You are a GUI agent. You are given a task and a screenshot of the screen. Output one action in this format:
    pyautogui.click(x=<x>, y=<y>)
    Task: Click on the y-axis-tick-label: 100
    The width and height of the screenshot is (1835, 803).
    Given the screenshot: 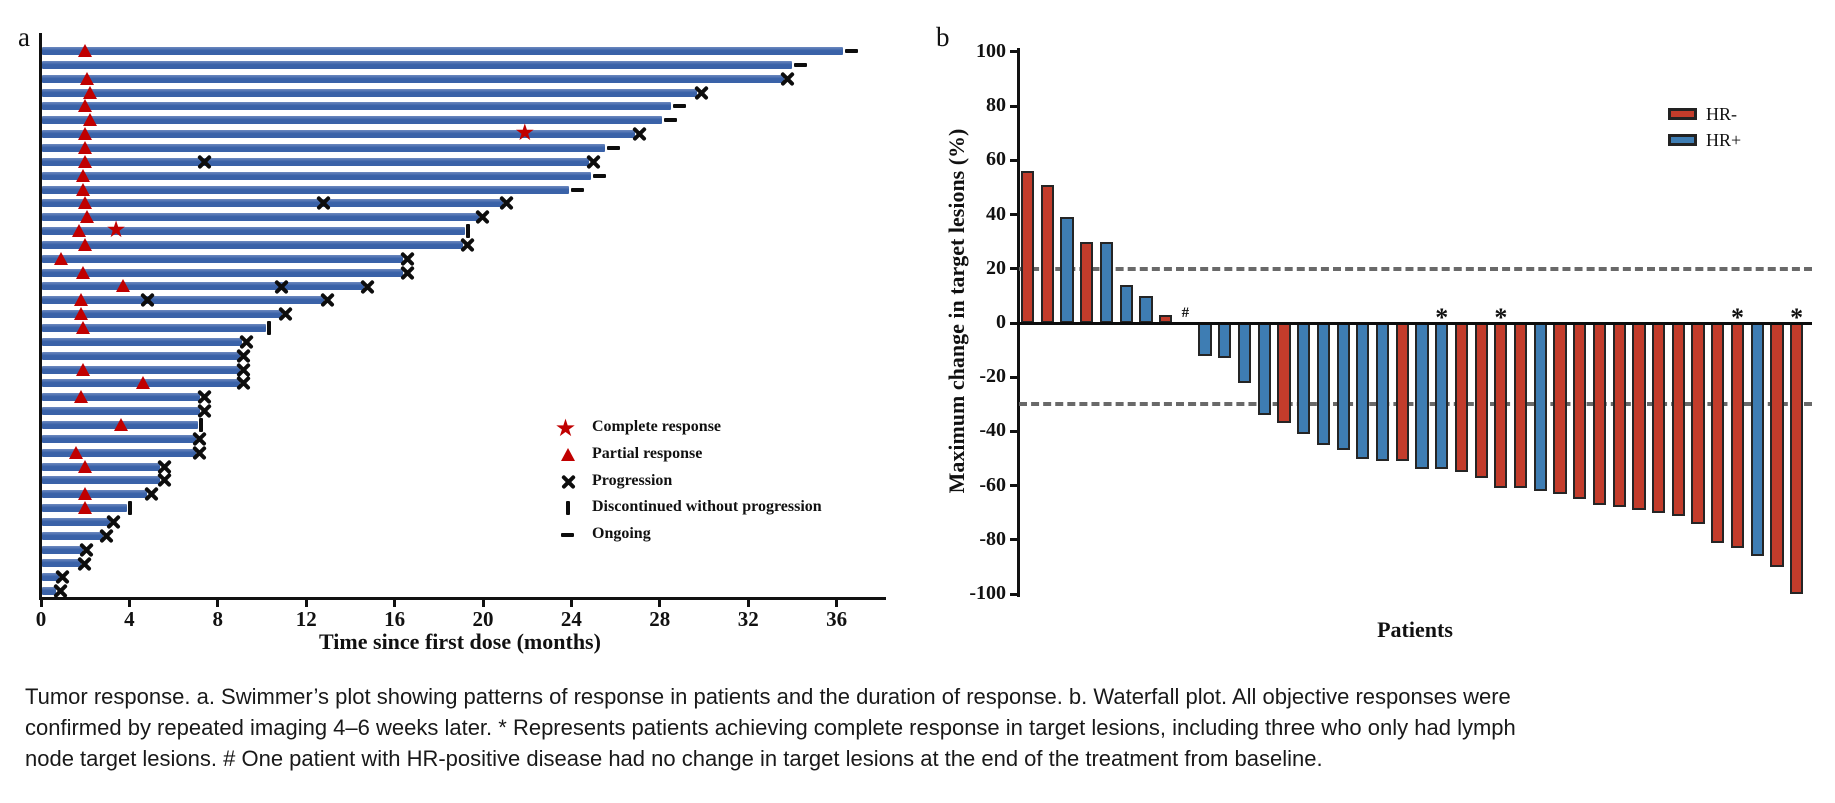 What is the action you would take?
    pyautogui.click(x=991, y=50)
    